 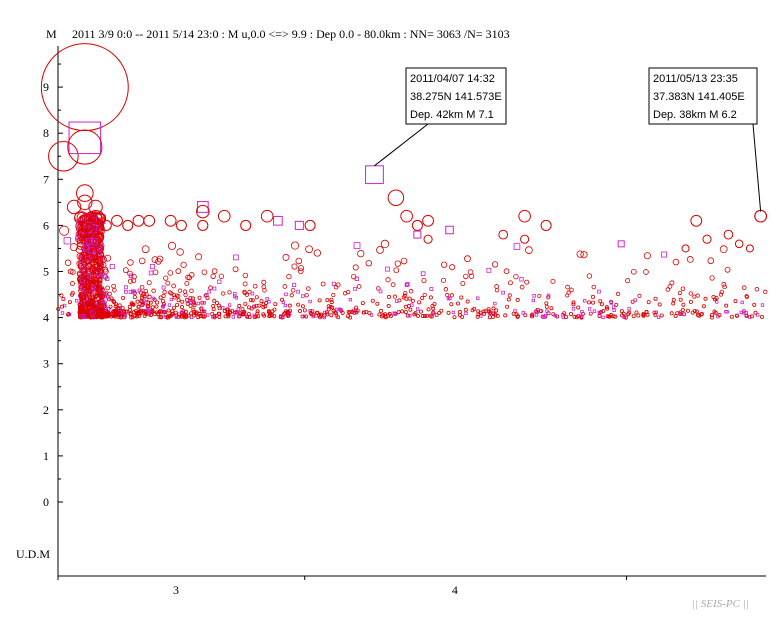 I want to click on annotation-text: 37.383N 141.405E, so click(x=699, y=97).